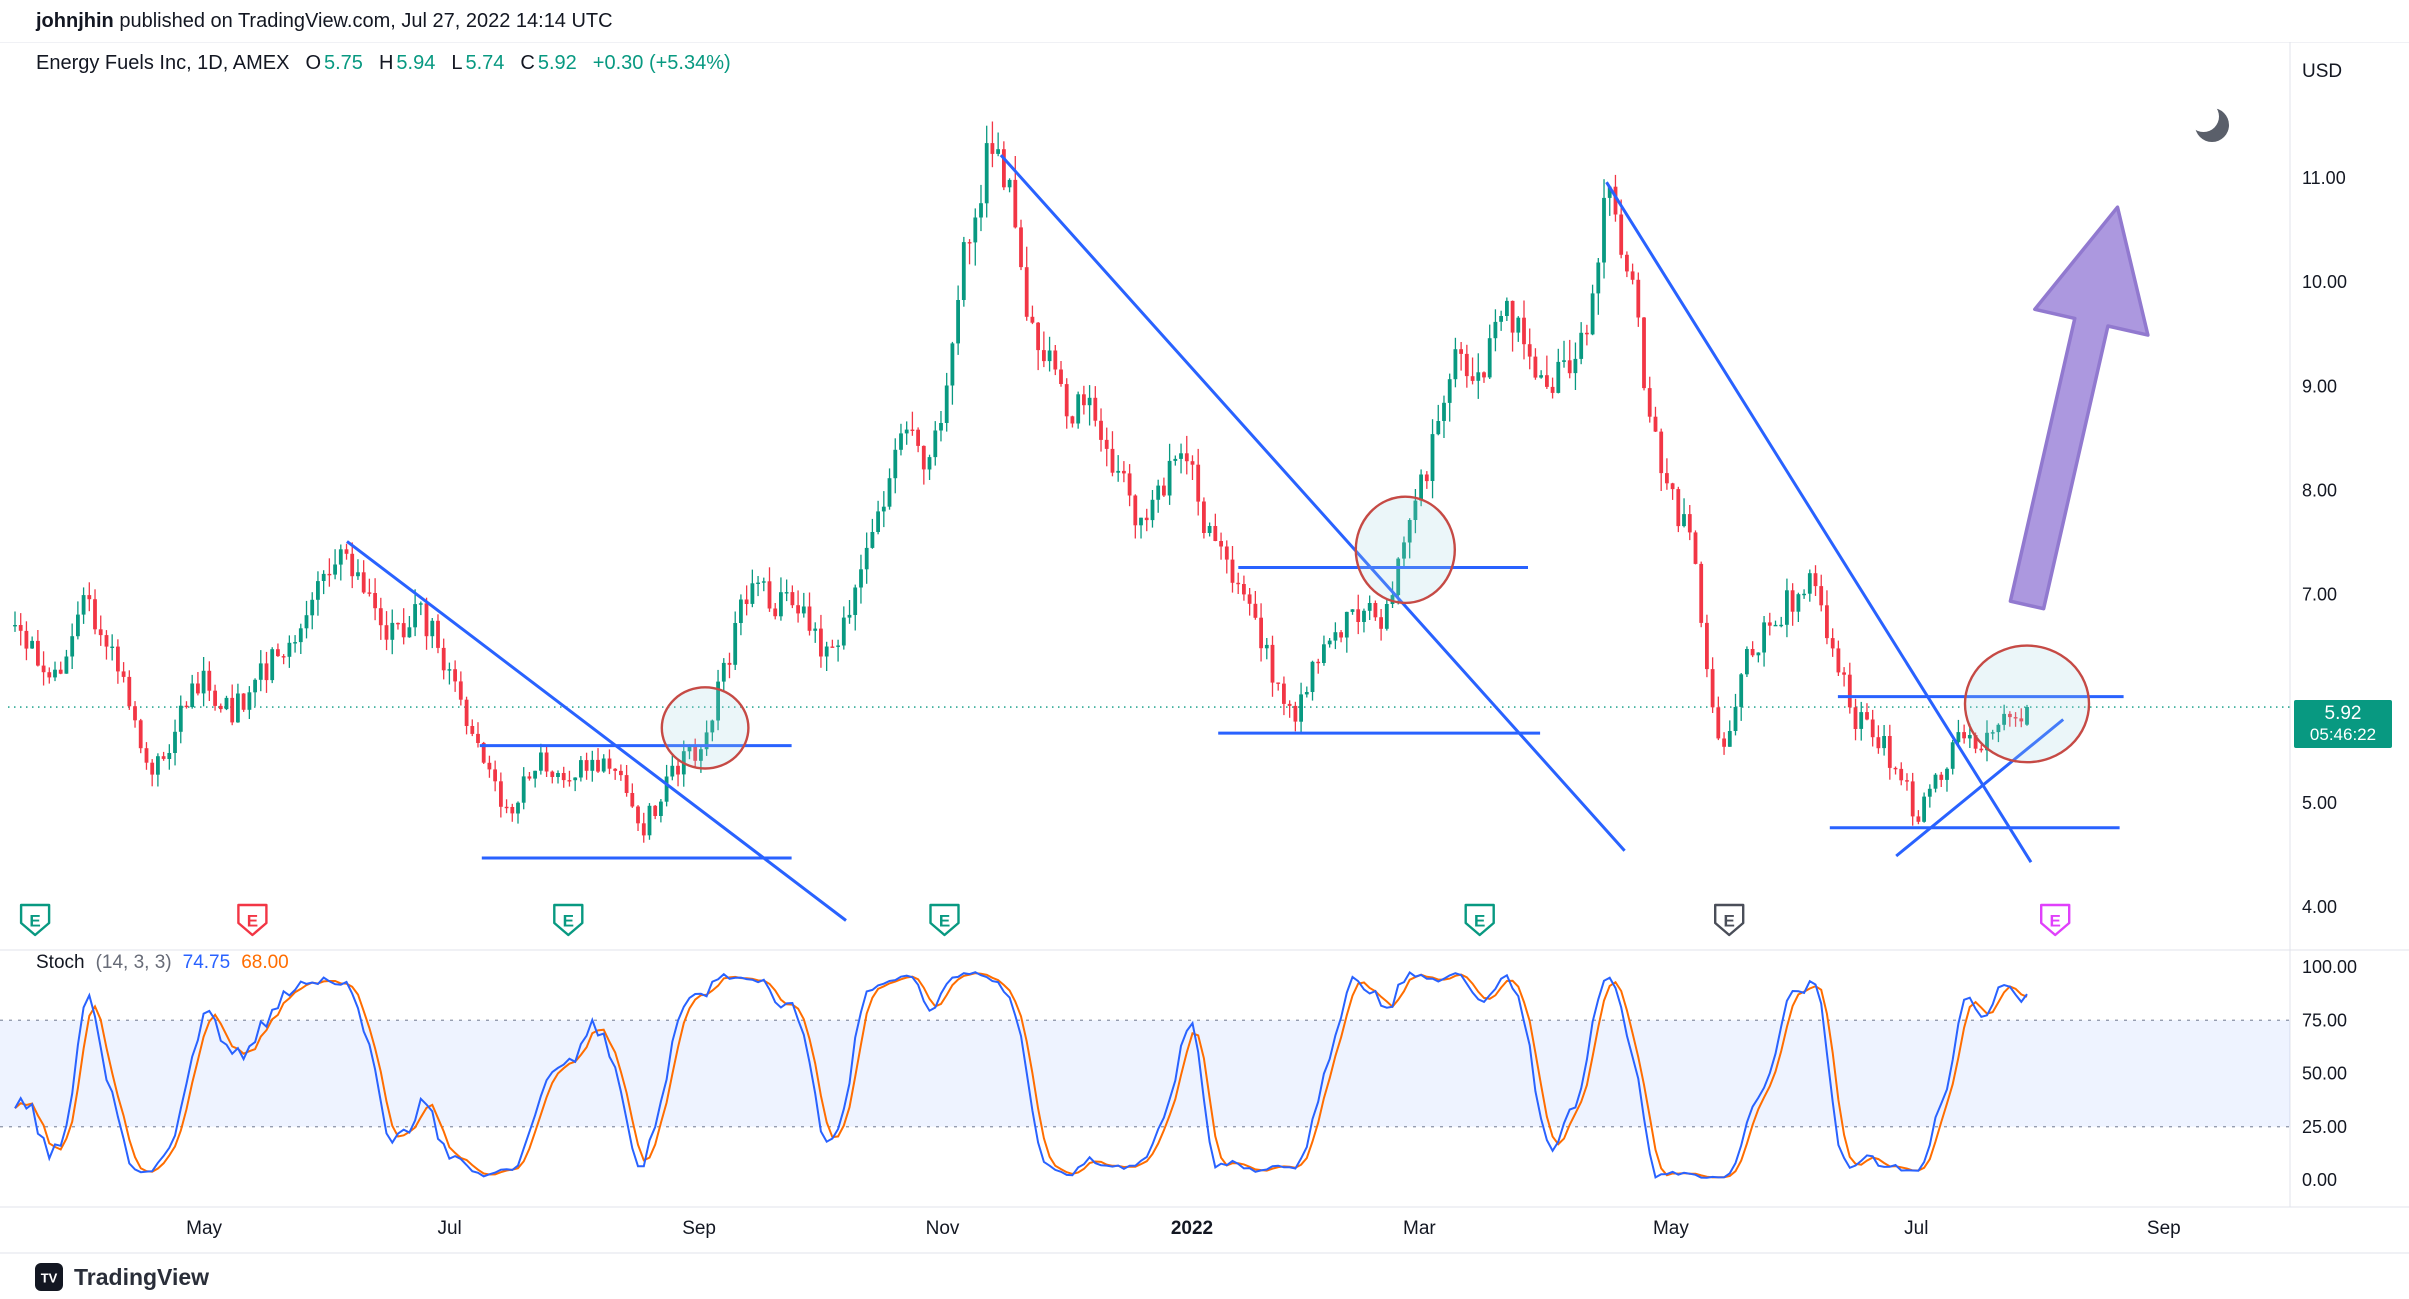  I want to click on svg-text: 11.00, so click(2324, 178).